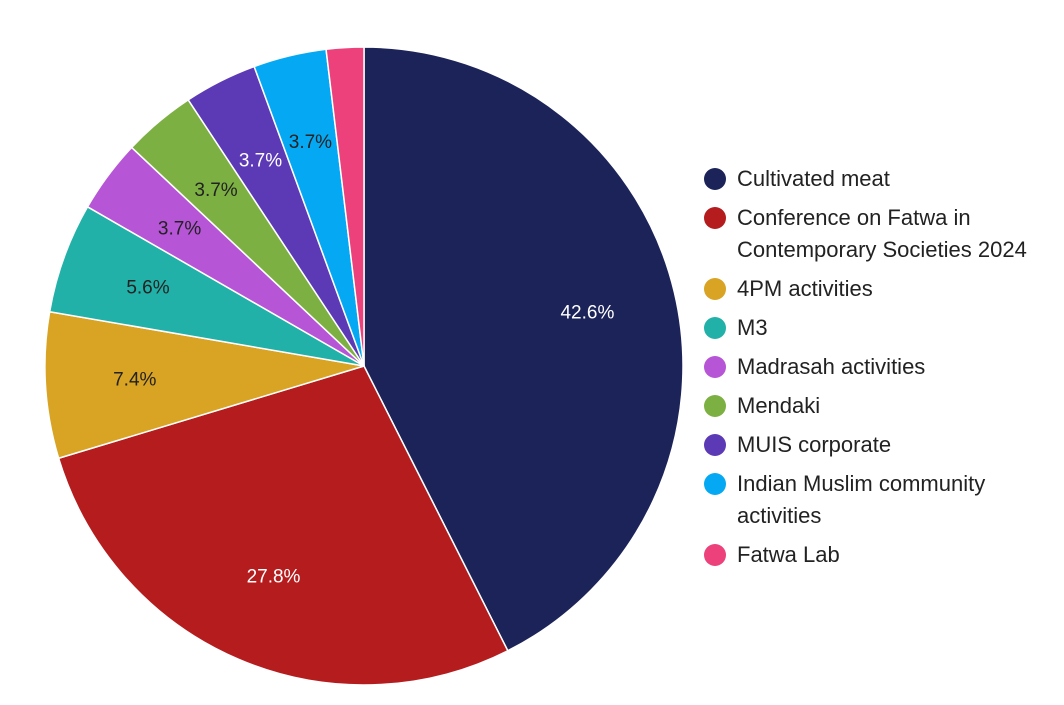  What do you see at coordinates (147, 287) in the screenshot?
I see `pie-slice-value-label: 5.6%` at bounding box center [147, 287].